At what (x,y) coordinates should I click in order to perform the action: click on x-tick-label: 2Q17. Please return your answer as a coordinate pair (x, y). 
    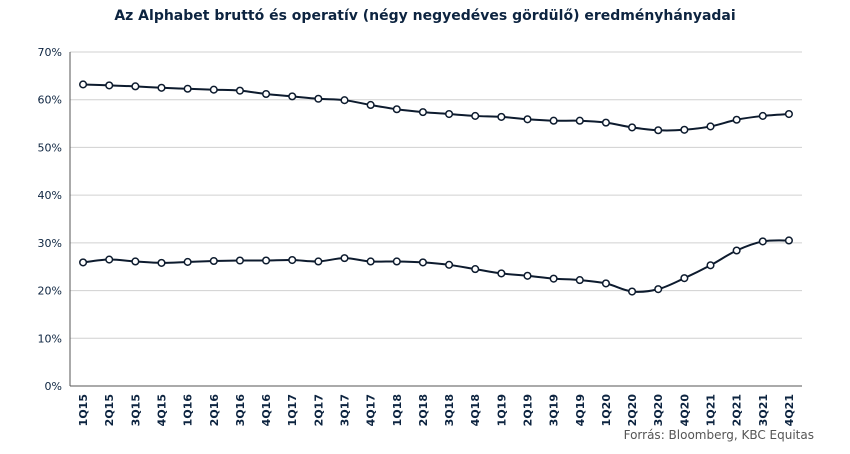
    Looking at the image, I should click on (318, 410).